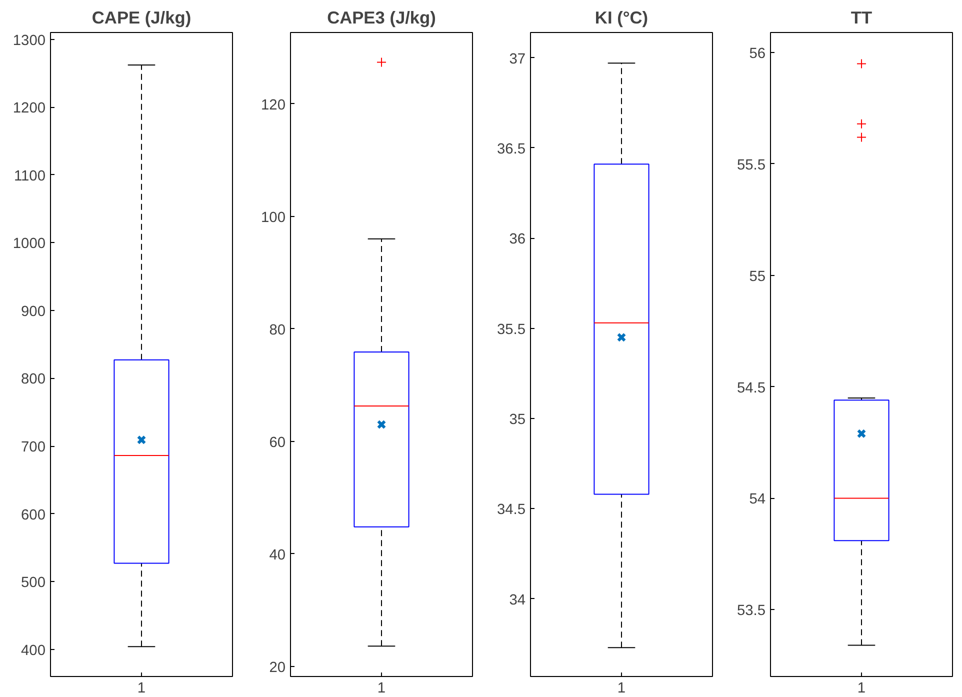  What do you see at coordinates (277, 555) in the screenshot?
I see `y-tick-label: 40` at bounding box center [277, 555].